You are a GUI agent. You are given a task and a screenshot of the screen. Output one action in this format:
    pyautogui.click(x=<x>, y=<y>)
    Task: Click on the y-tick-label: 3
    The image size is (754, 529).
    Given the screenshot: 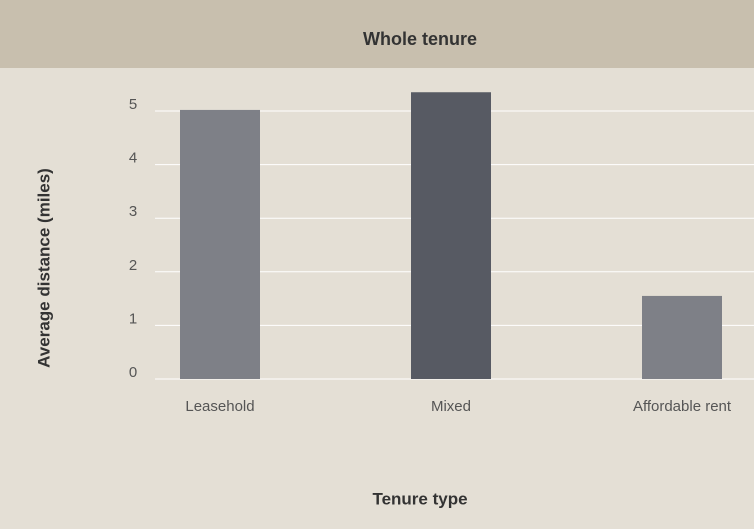 What is the action you would take?
    pyautogui.click(x=133, y=211)
    